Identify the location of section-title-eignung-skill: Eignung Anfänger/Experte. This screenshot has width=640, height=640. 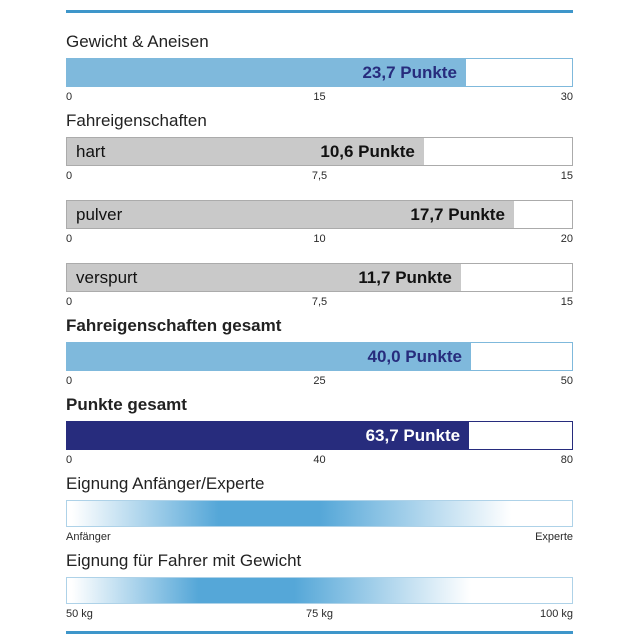
(165, 483).